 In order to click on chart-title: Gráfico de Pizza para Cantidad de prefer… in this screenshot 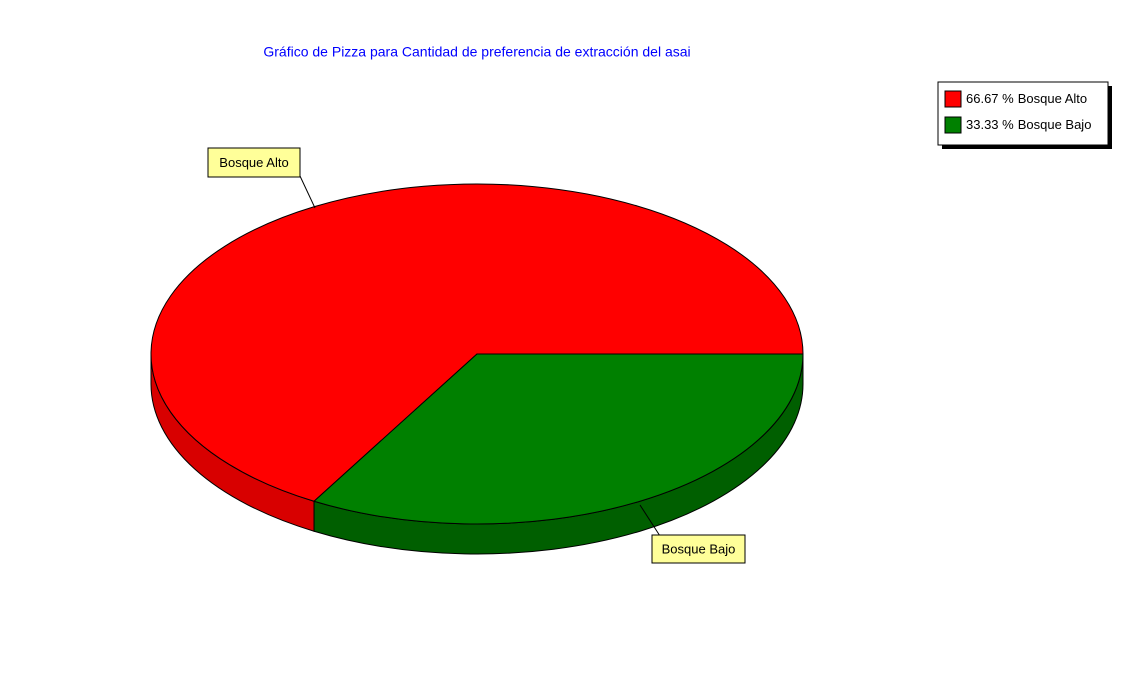, I will do `click(476, 52)`.